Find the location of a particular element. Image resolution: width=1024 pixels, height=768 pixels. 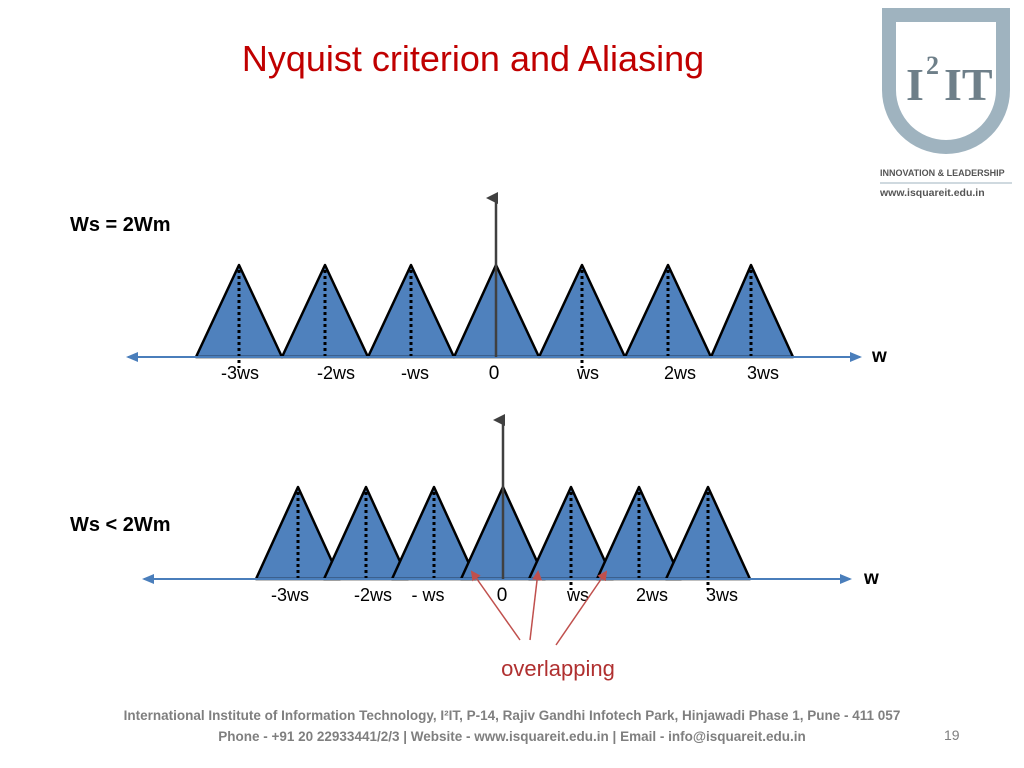

logo-superscript: 2 is located at coordinates (932, 65).